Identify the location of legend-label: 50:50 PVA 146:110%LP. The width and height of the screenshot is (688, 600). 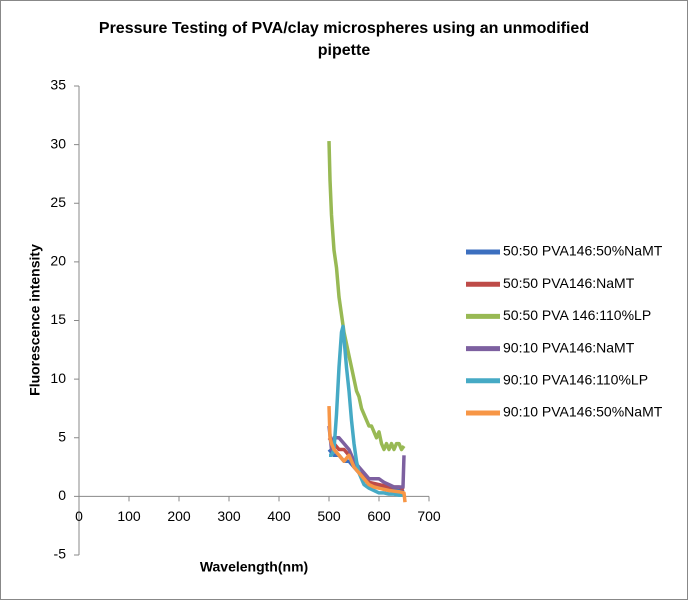
(577, 315).